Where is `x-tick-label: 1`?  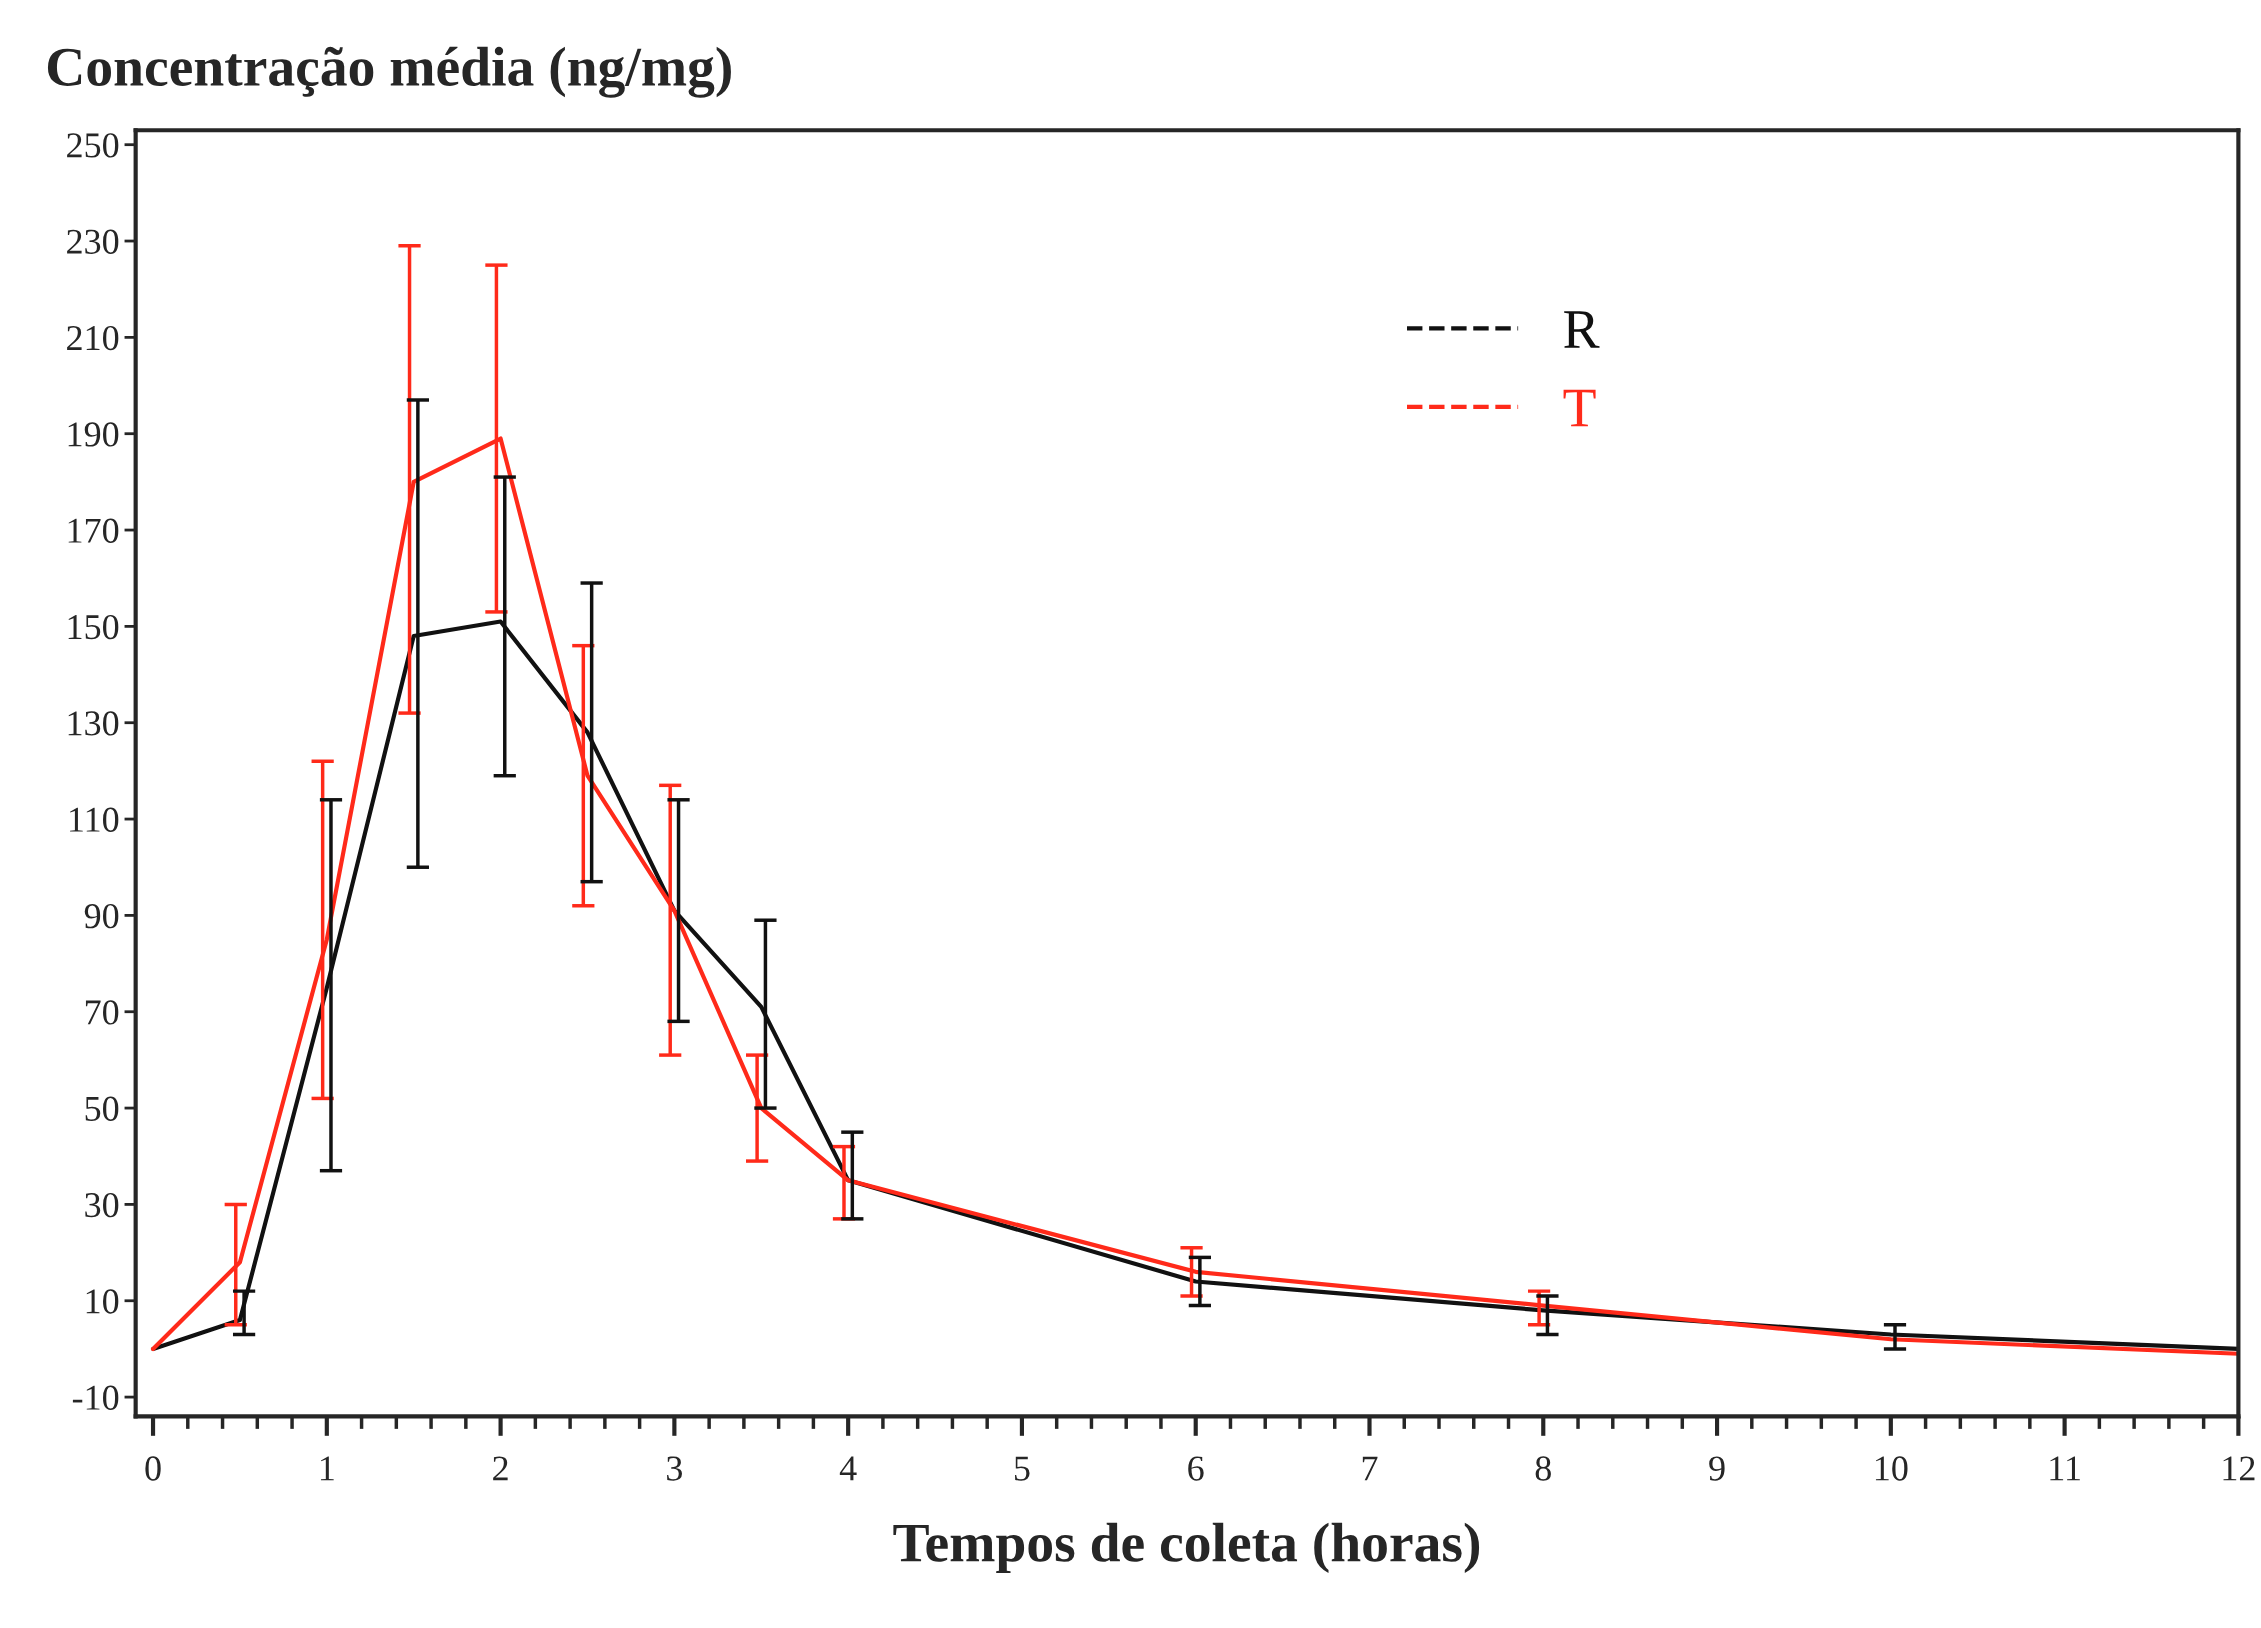
x-tick-label: 1 is located at coordinates (327, 1468).